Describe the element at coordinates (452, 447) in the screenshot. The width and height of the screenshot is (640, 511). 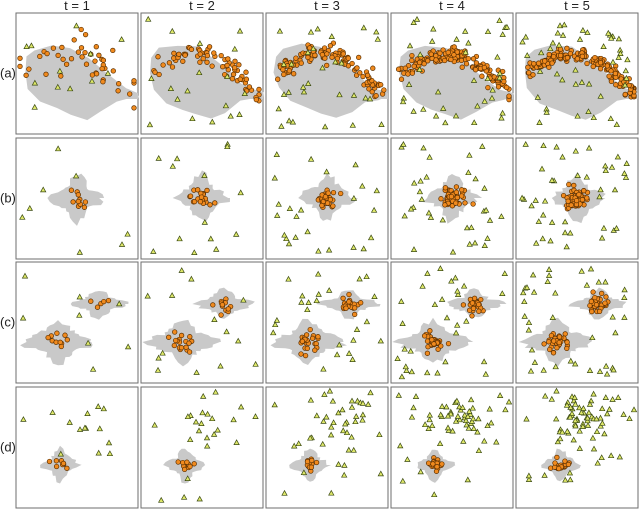
I see `panel-frame` at that location.